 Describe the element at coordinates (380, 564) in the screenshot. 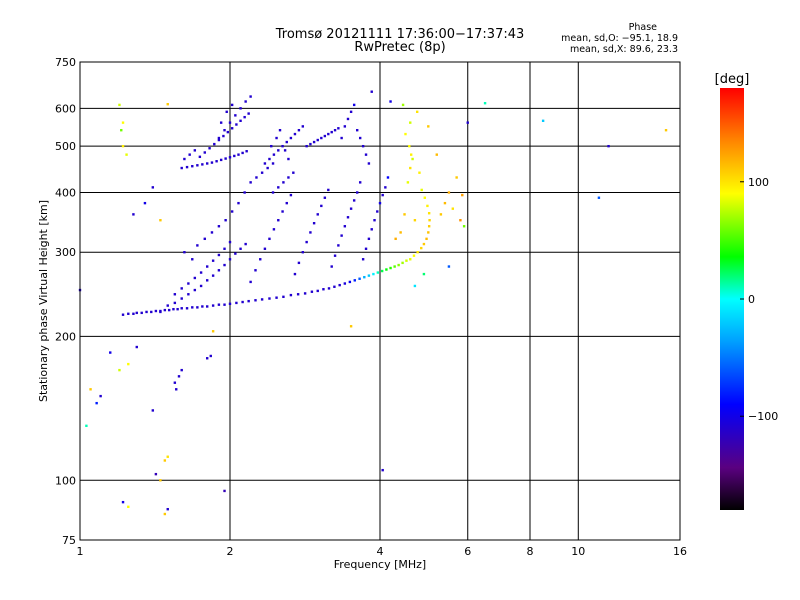

I see `x-axis-label: Frequency [MHz]` at that location.